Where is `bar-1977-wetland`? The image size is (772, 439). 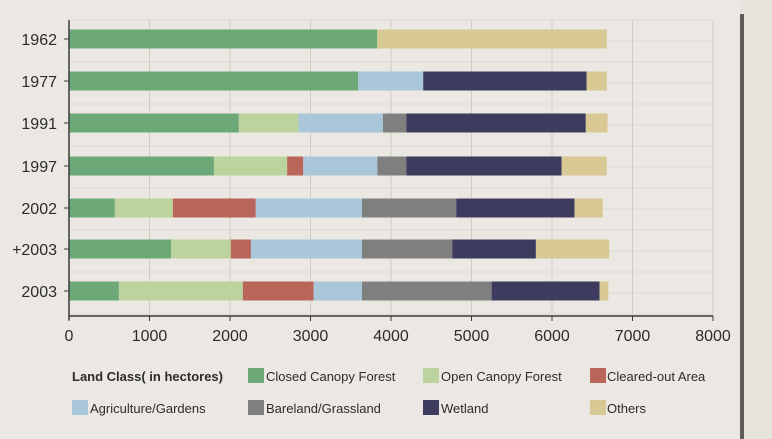
bar-1977-wetland is located at coordinates (505, 81).